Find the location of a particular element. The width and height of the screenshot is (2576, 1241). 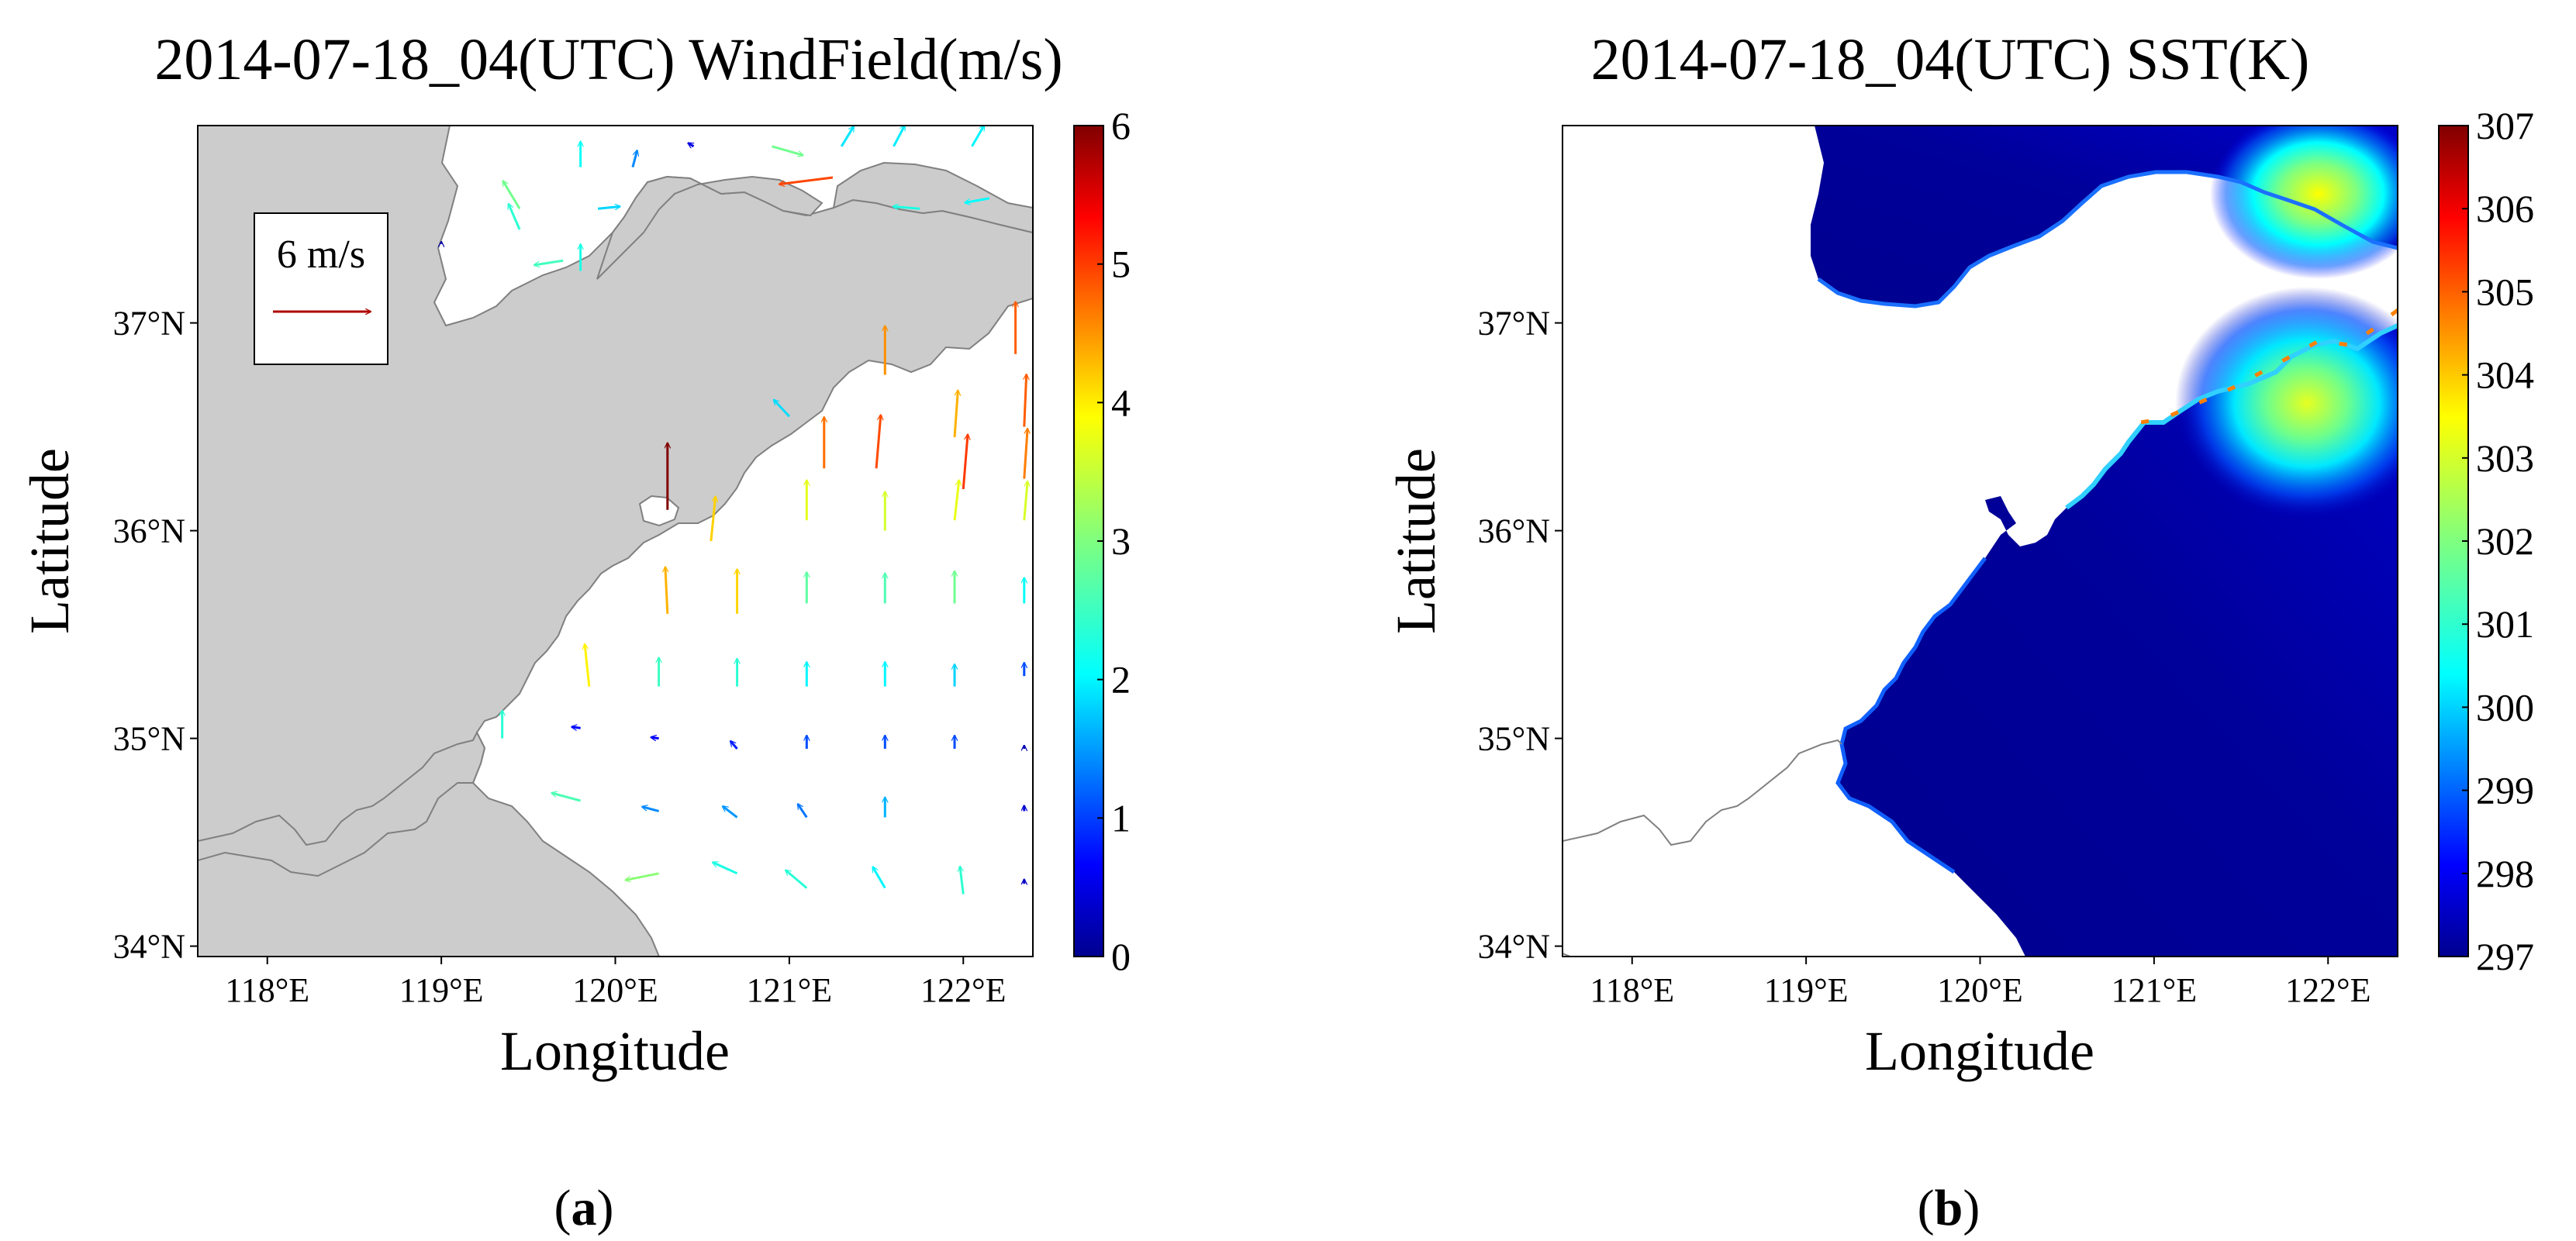

panel-b-y-tick-label: 37°N is located at coordinates (1514, 324).